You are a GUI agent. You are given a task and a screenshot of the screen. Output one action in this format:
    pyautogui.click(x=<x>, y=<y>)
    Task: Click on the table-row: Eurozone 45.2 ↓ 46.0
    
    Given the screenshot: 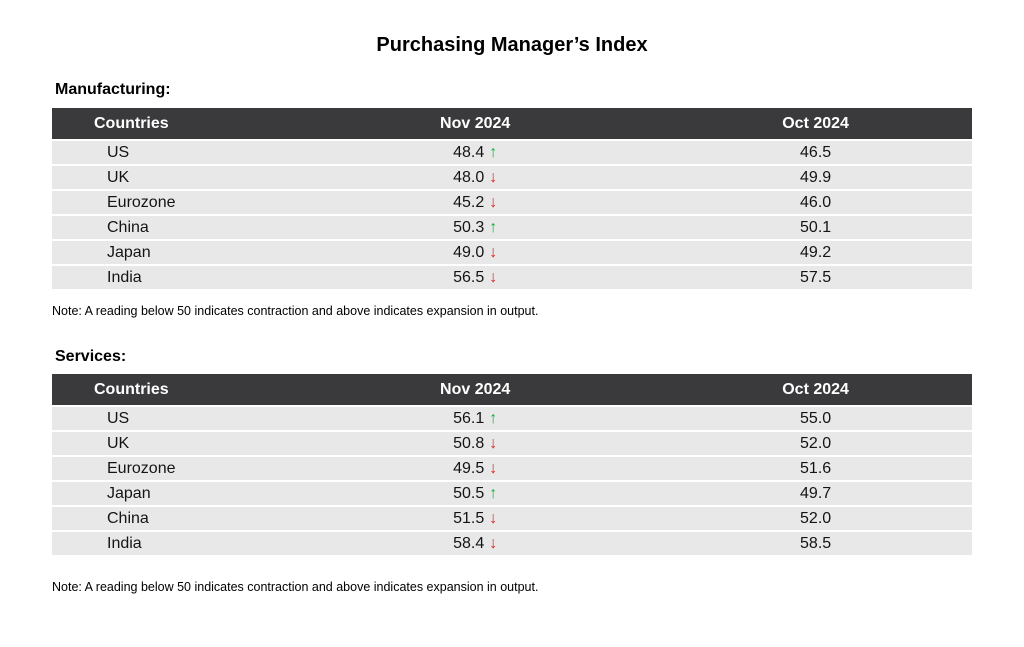 What is the action you would take?
    pyautogui.click(x=512, y=203)
    